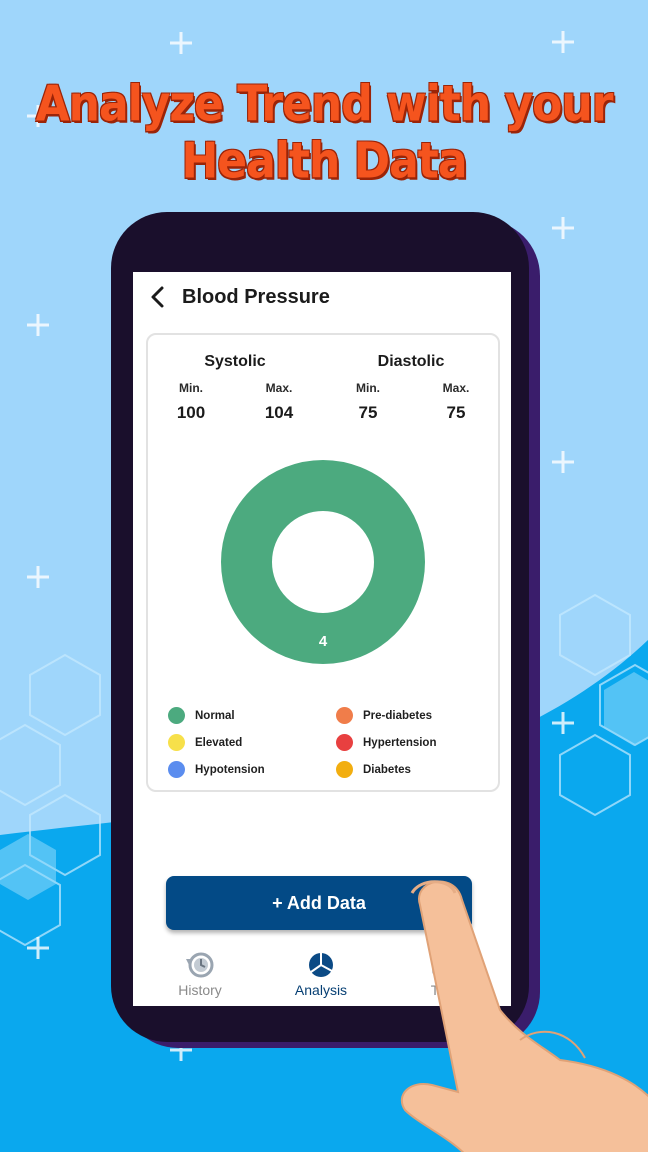  I want to click on promo-line-2: Health Data, so click(324, 161).